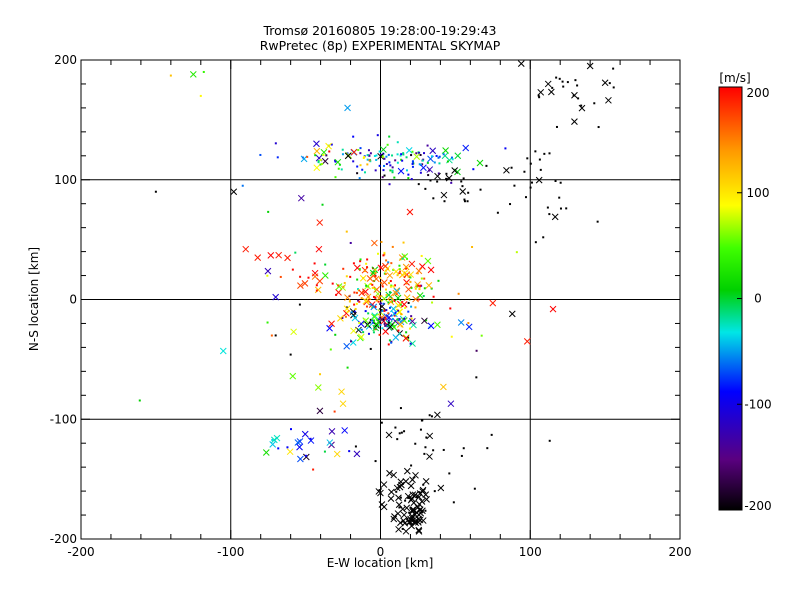 The height and width of the screenshot is (605, 800). I want to click on chart-subtitle: RwPretec (8p) EXPERIMENTAL SKYMAP, so click(380, 45).